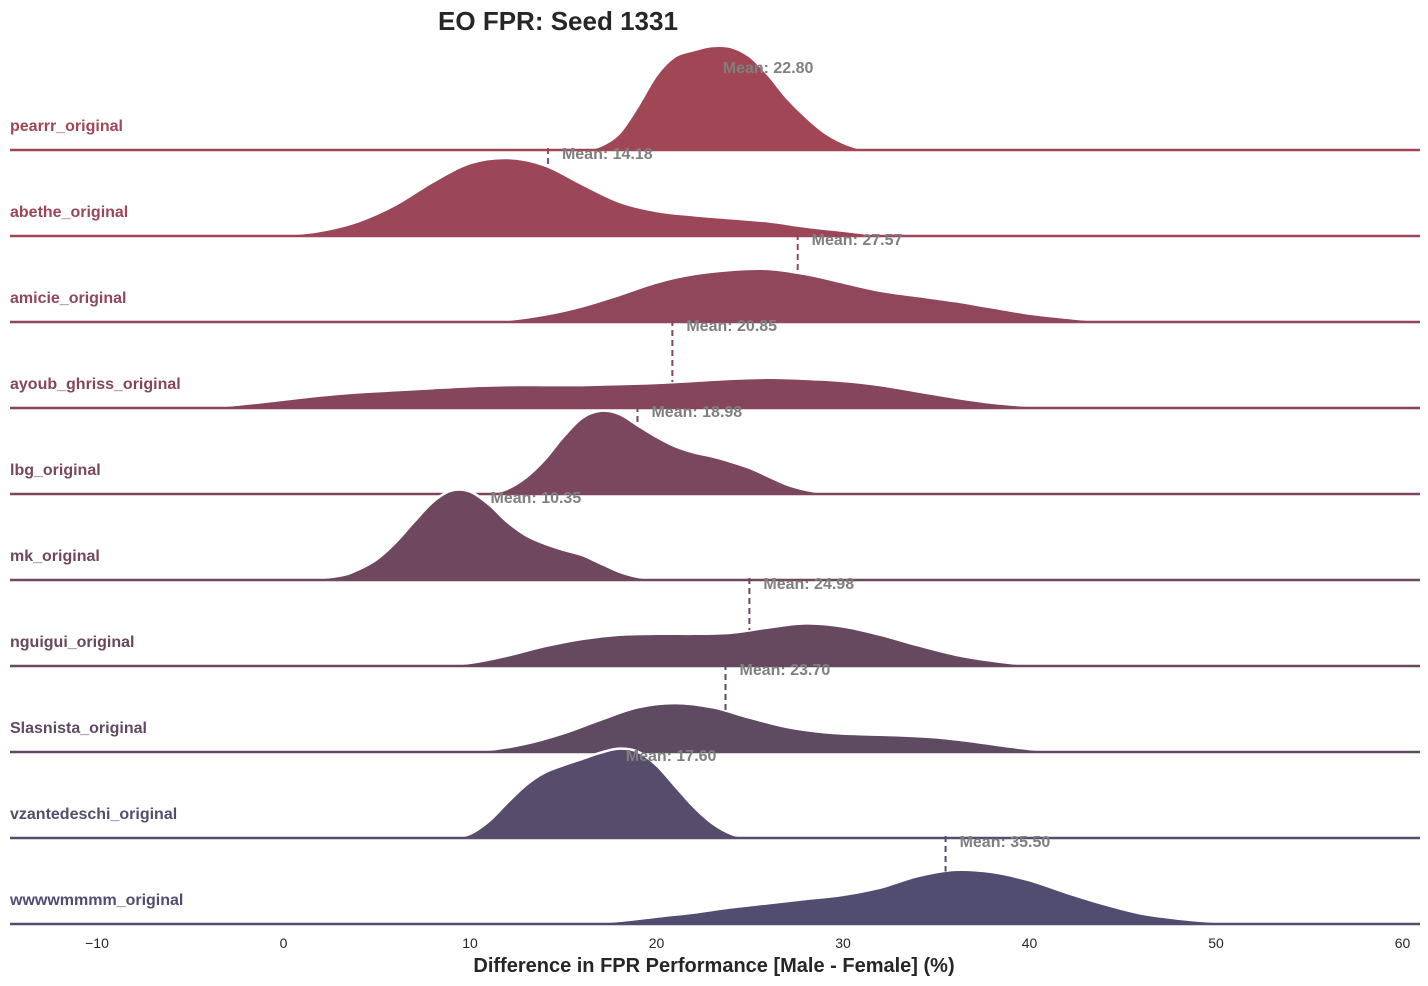 The width and height of the screenshot is (1428, 986). Describe the element at coordinates (843, 943) in the screenshot. I see `x-tick-label: 30` at that location.